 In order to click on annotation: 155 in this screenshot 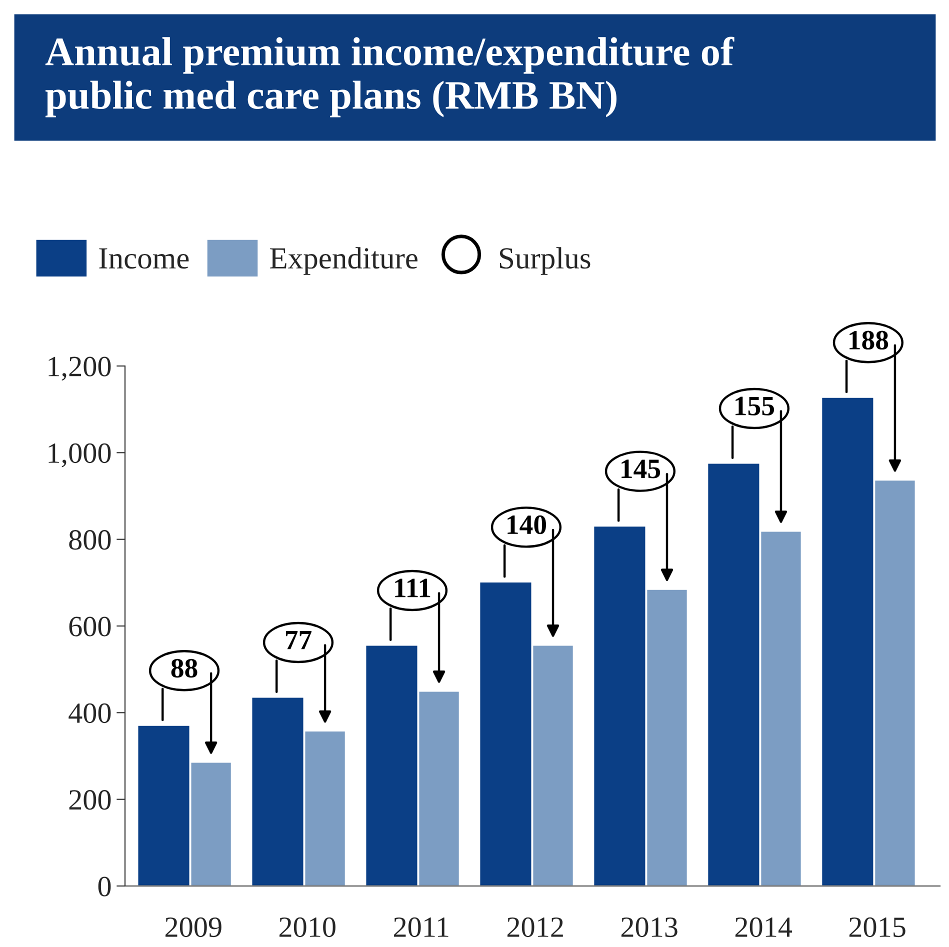, I will do `click(755, 406)`.